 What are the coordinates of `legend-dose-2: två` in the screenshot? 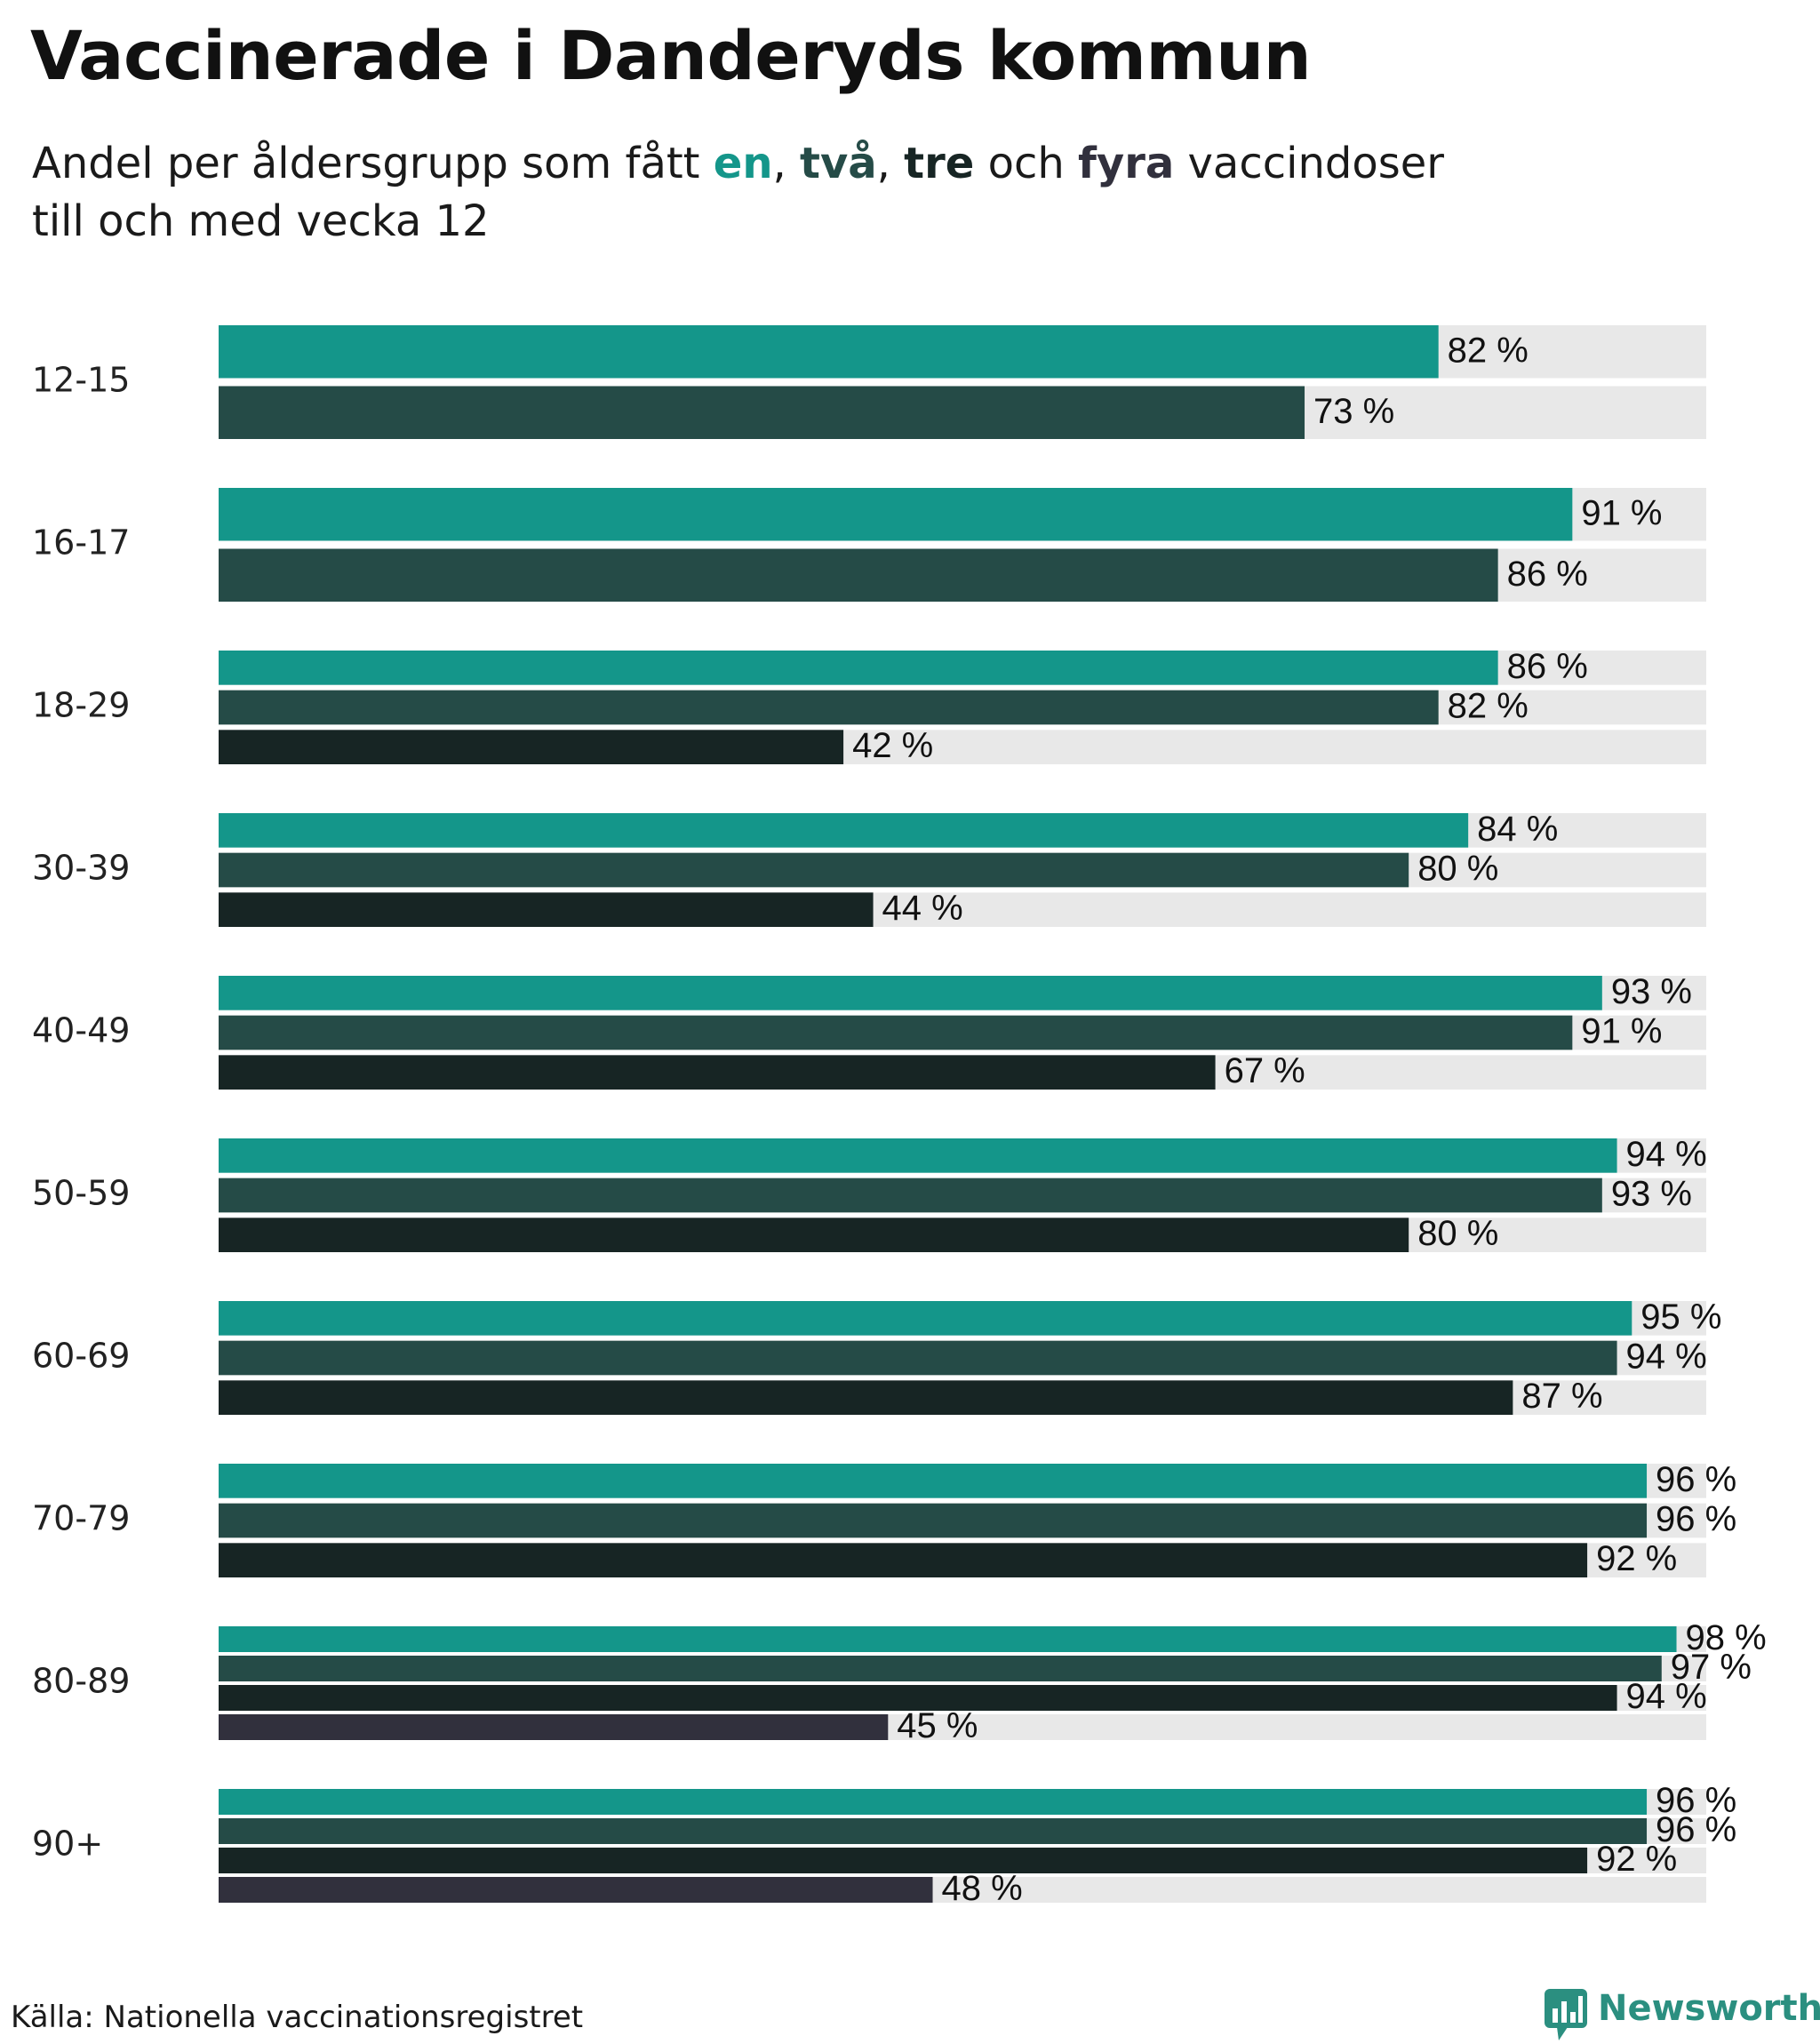 It's located at (838, 163).